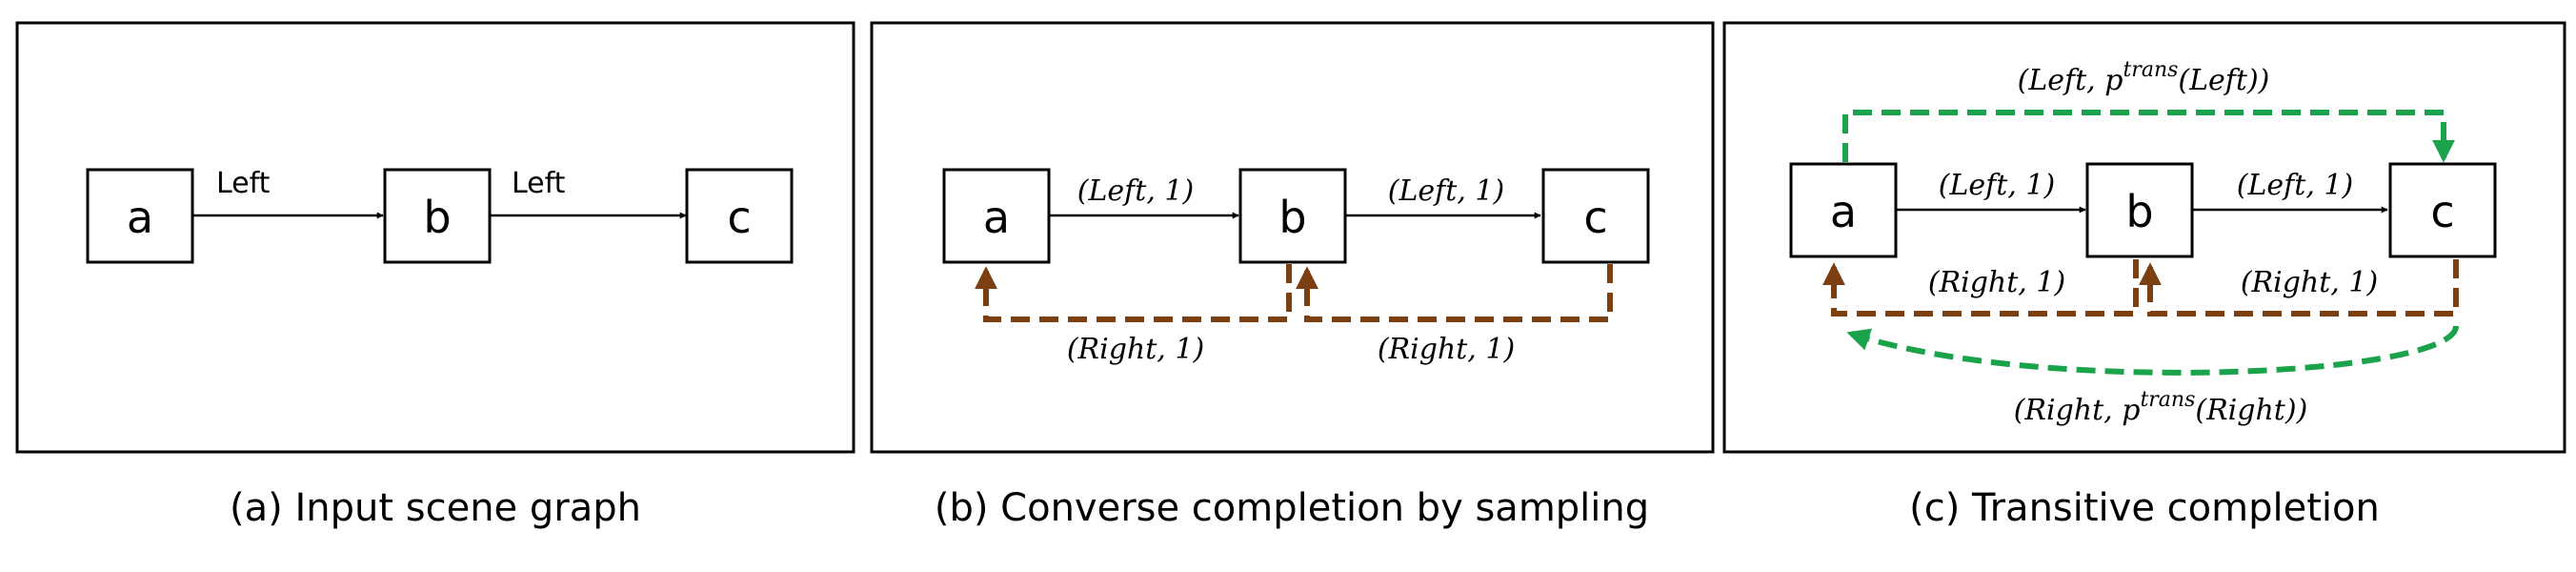  I want to click on edge-label-b-c: Left, so click(539, 184).